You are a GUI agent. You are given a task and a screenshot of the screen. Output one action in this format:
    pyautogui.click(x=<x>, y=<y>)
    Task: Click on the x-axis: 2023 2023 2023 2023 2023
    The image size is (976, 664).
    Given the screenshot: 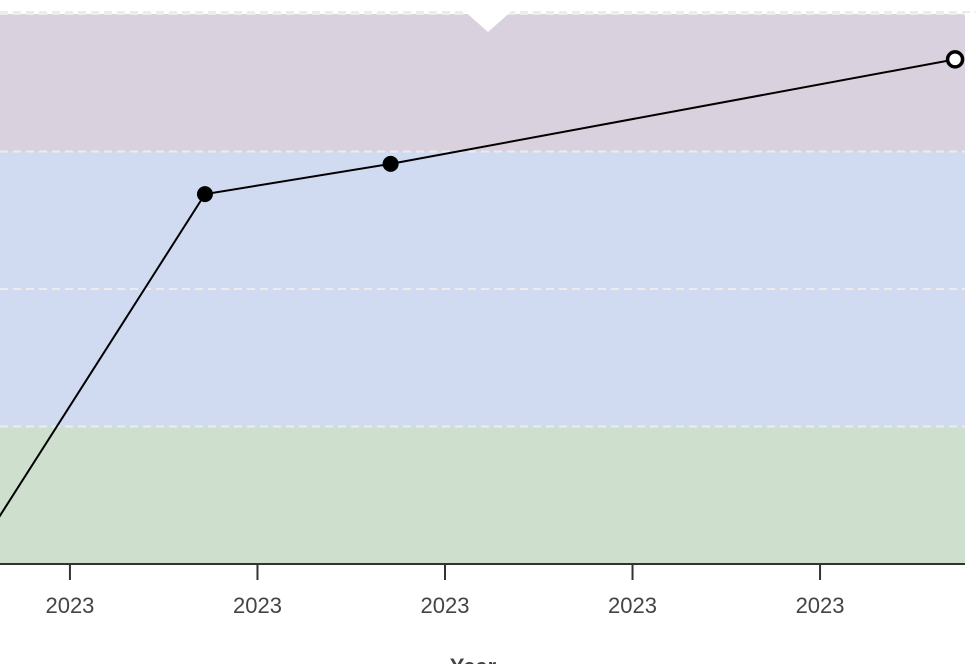 What is the action you would take?
    pyautogui.click(x=482, y=590)
    